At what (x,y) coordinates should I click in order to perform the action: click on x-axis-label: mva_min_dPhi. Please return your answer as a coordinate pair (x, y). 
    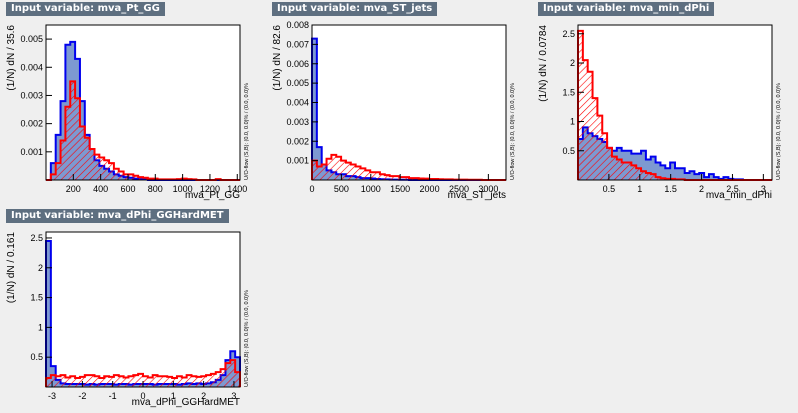
    Looking at the image, I should click on (739, 195).